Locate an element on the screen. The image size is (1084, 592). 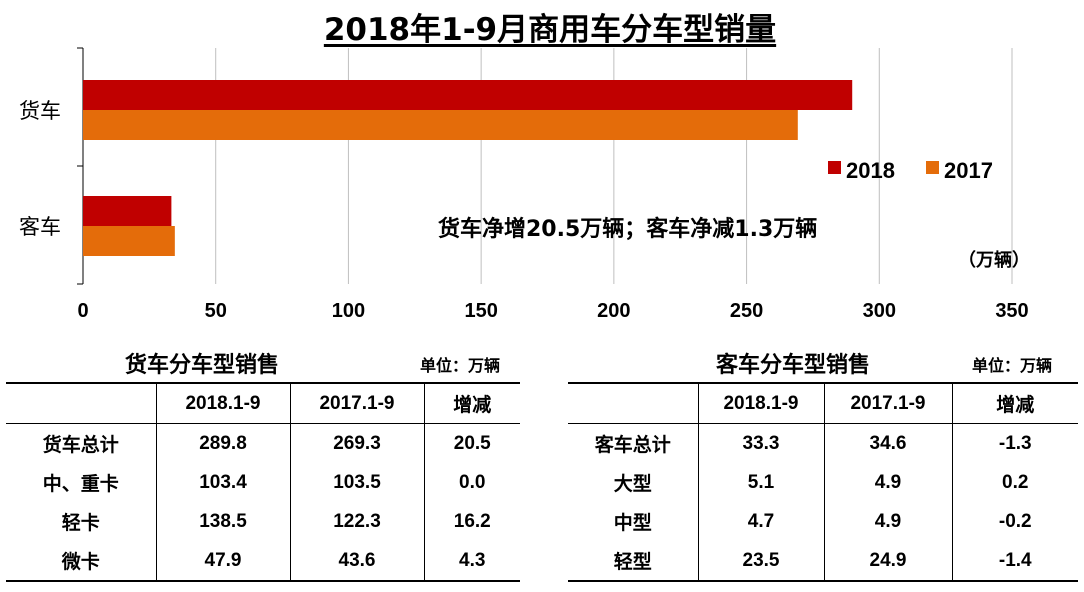
unit-label: （万辆） is located at coordinates (994, 260).